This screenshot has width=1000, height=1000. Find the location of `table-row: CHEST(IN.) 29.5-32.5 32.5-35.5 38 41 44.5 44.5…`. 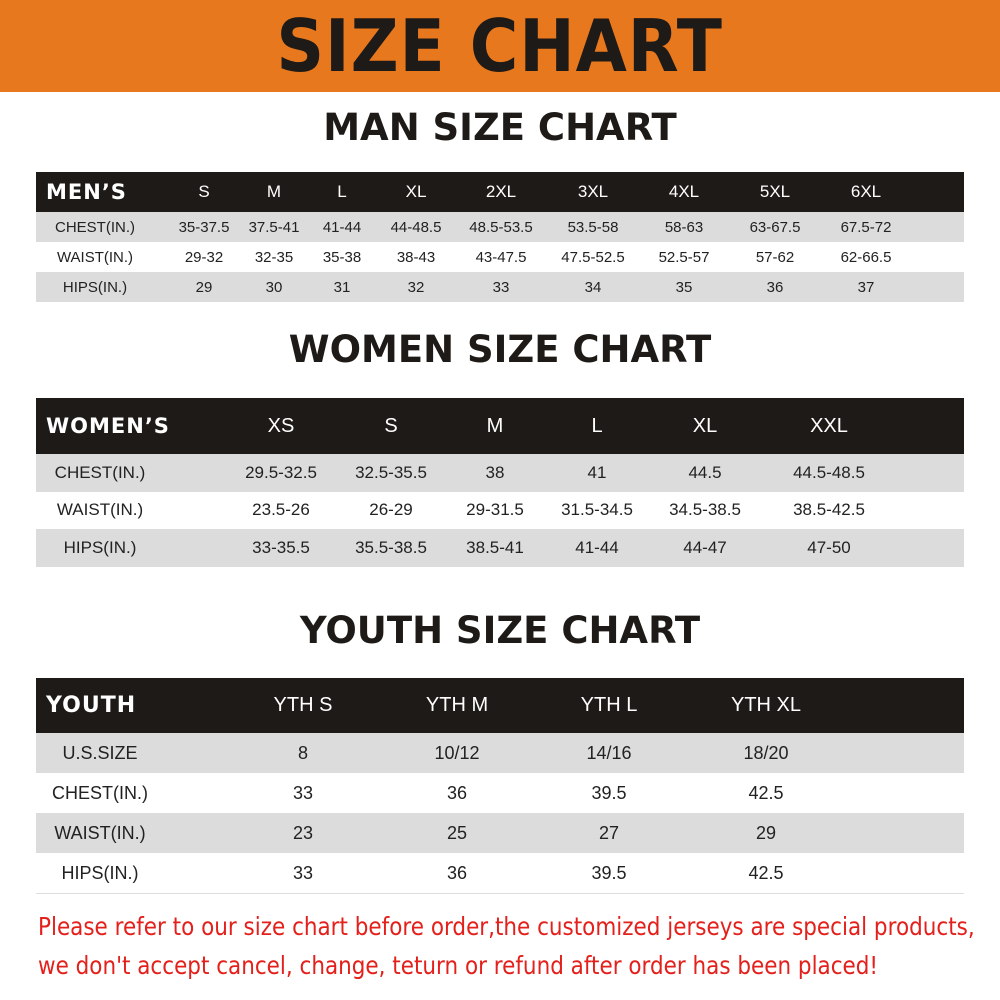

table-row: CHEST(IN.) 29.5-32.5 32.5-35.5 38 41 44.5 44.5… is located at coordinates (500, 473).